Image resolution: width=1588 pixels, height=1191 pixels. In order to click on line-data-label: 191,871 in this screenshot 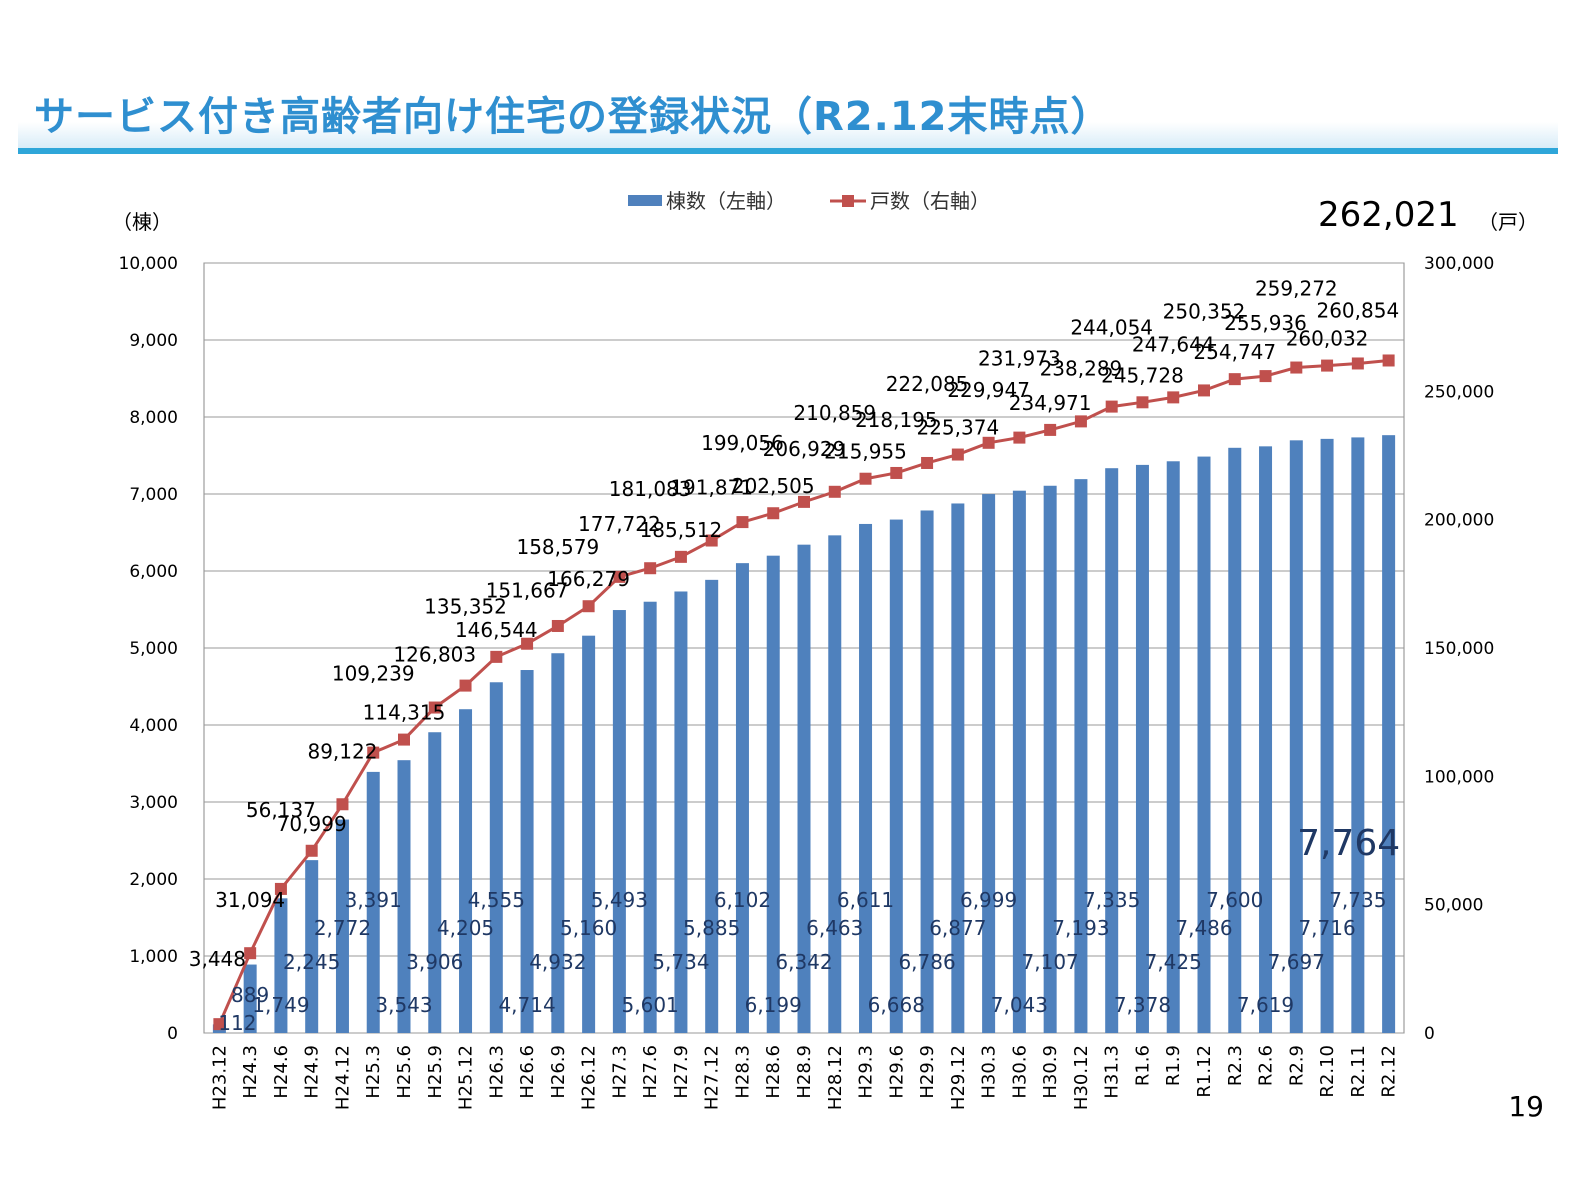, I will do `click(711, 488)`.